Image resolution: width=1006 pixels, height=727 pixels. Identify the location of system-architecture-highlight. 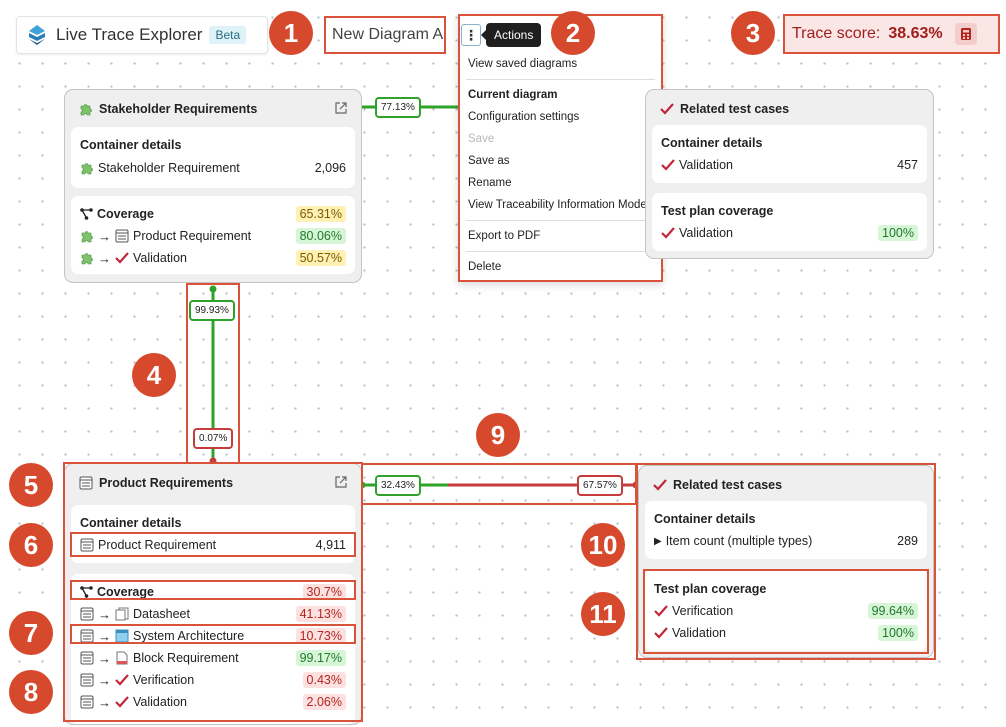
(213, 634).